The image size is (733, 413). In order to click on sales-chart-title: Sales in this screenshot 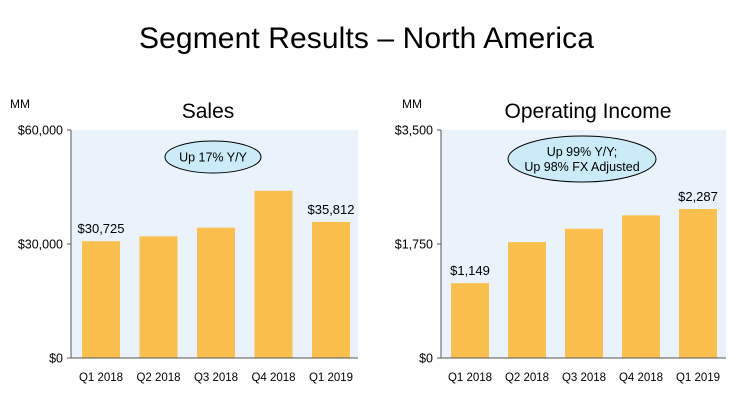, I will do `click(208, 111)`.